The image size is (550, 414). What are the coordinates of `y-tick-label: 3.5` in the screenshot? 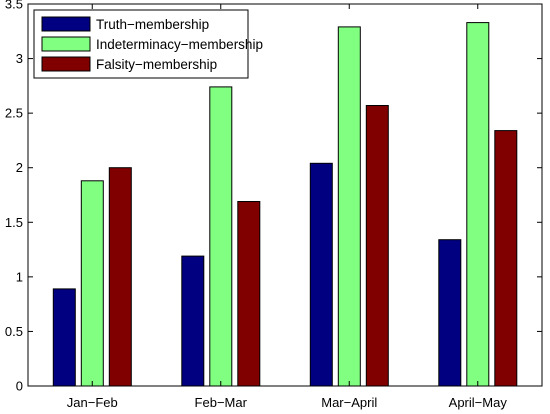 It's located at (14, 6).